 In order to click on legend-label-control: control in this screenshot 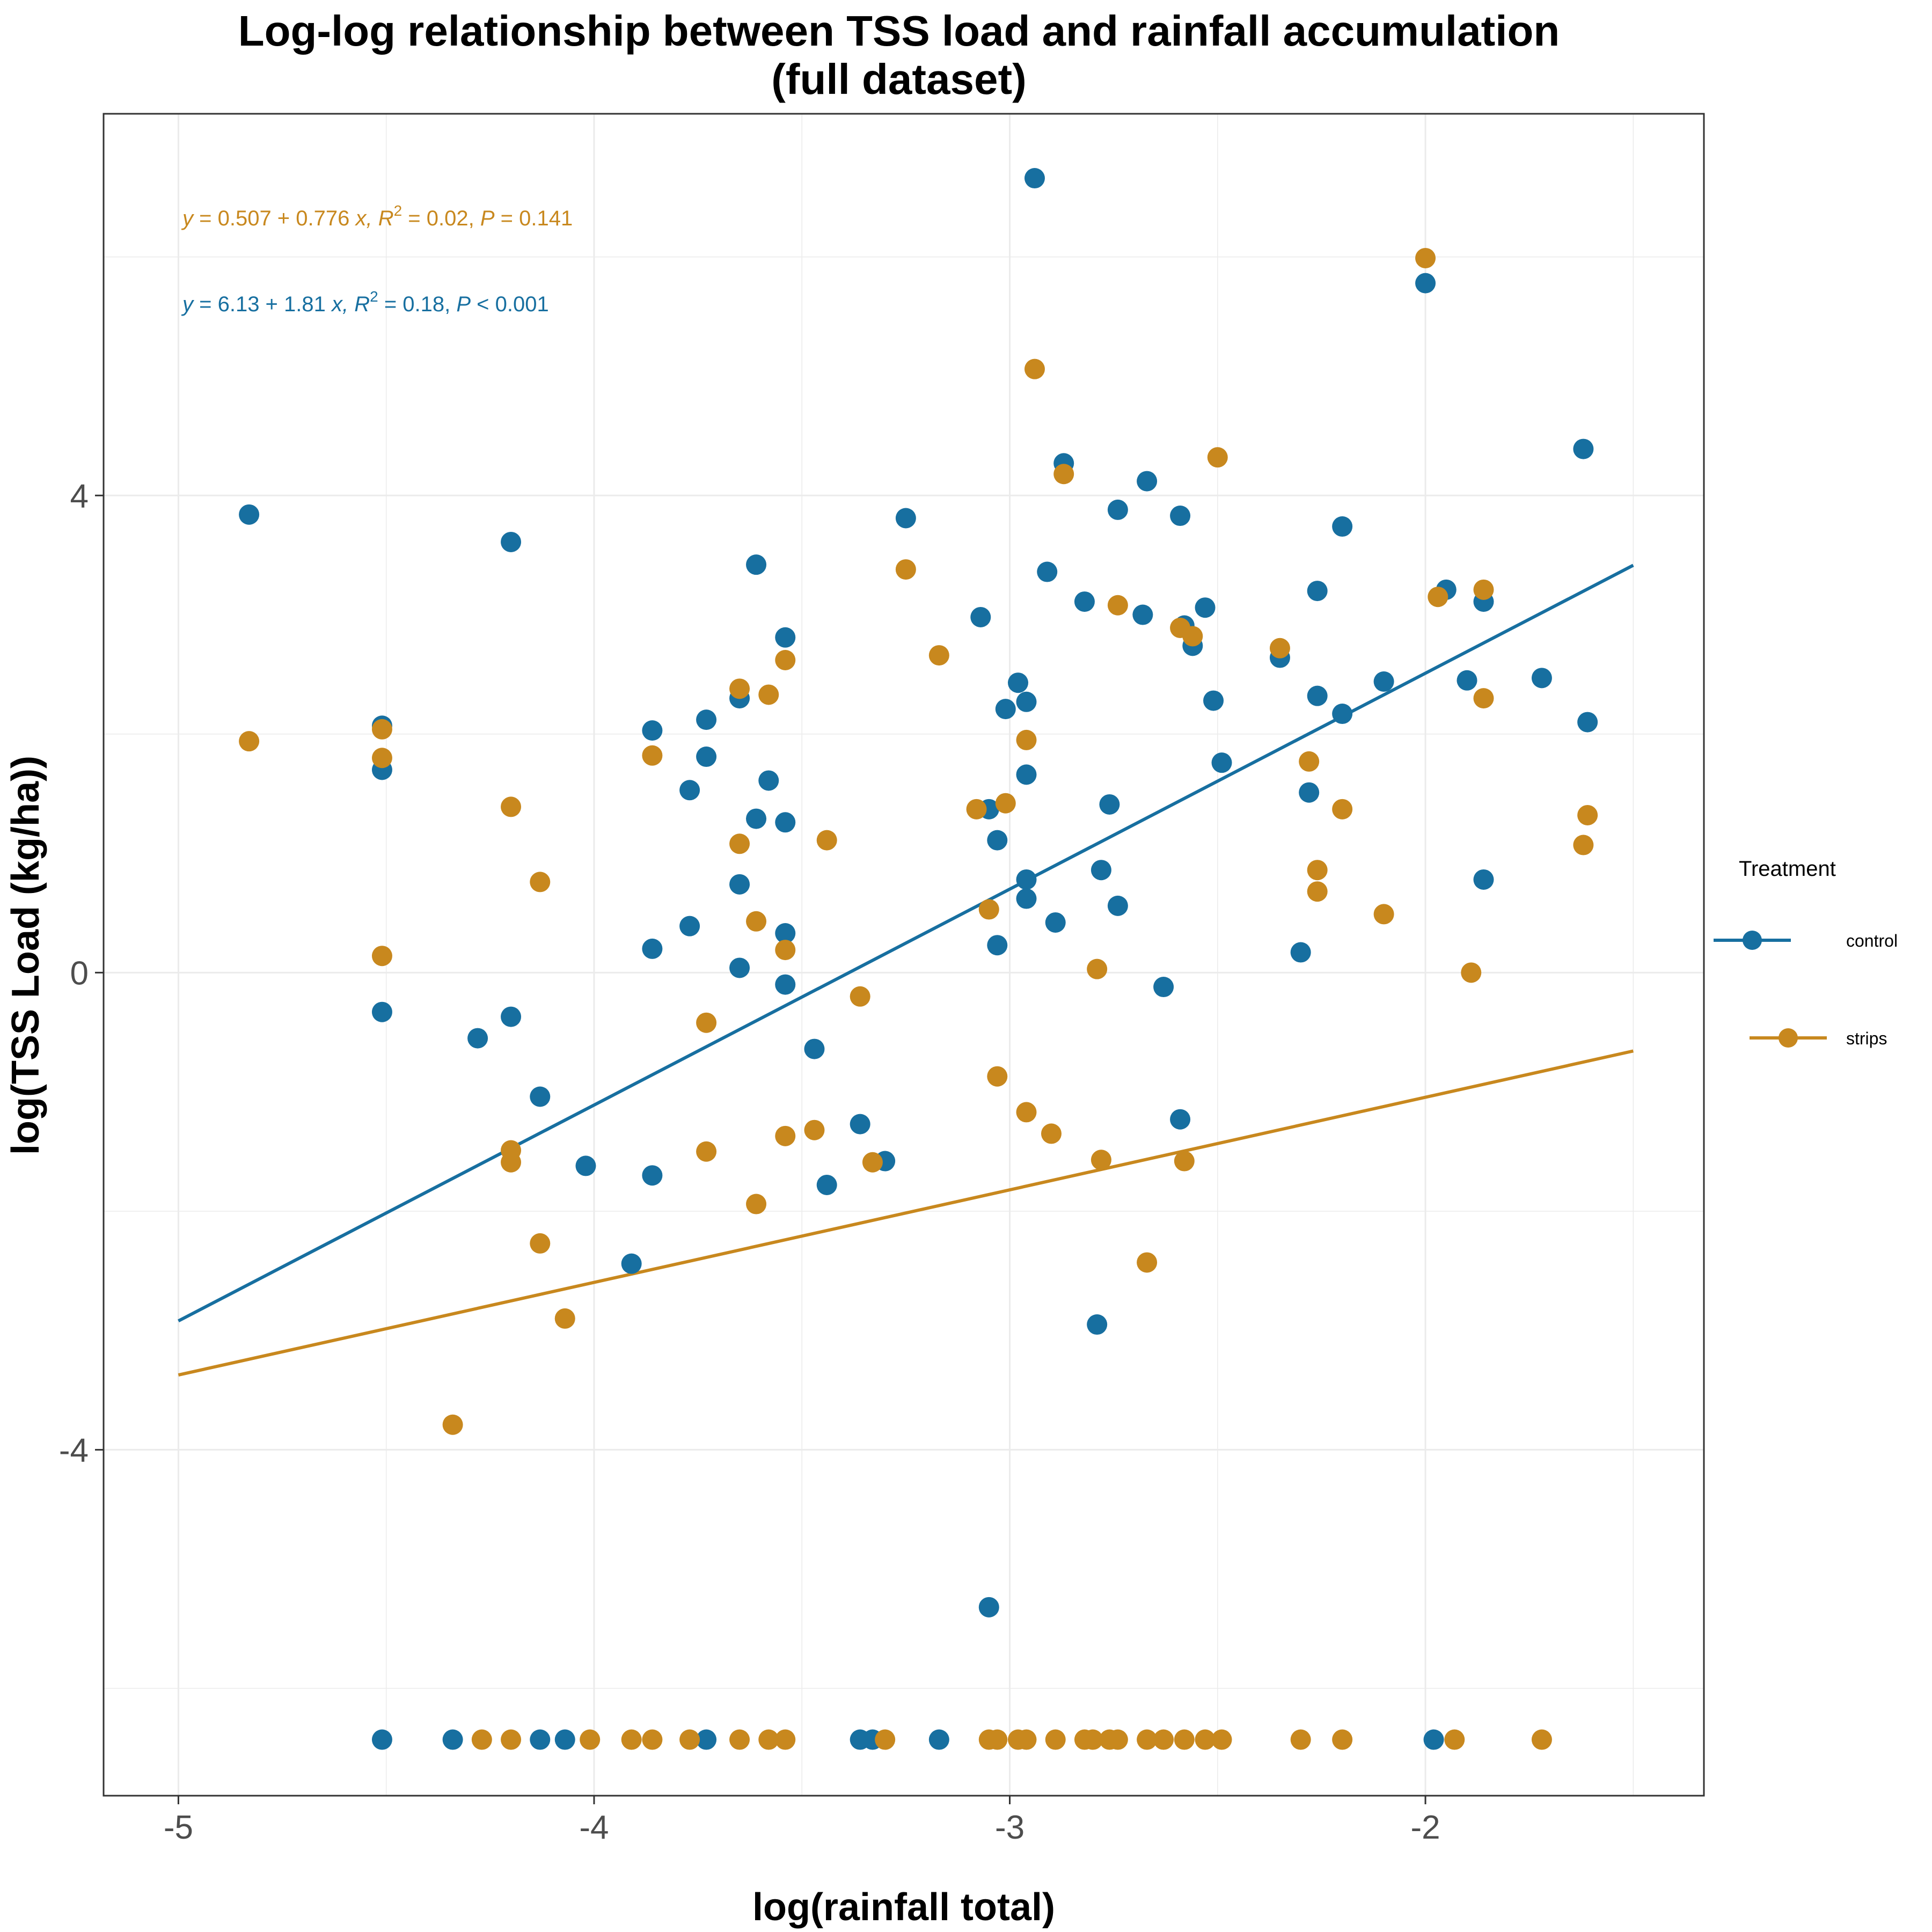, I will do `click(1872, 940)`.